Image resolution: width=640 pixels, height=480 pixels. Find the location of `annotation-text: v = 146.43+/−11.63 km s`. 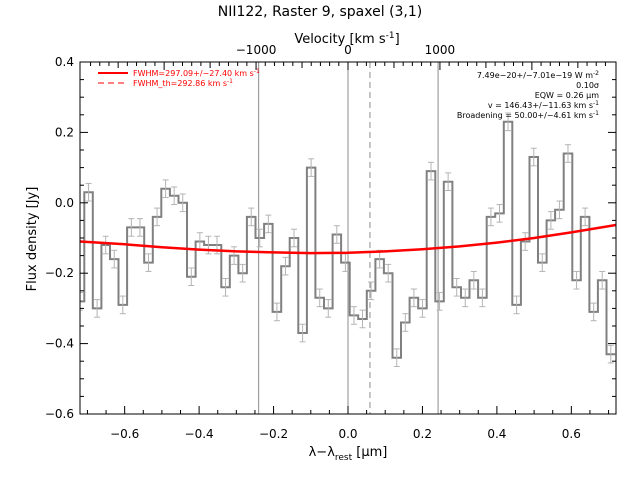

annotation-text: v = 146.43+/−11.63 km s is located at coordinates (540, 105).